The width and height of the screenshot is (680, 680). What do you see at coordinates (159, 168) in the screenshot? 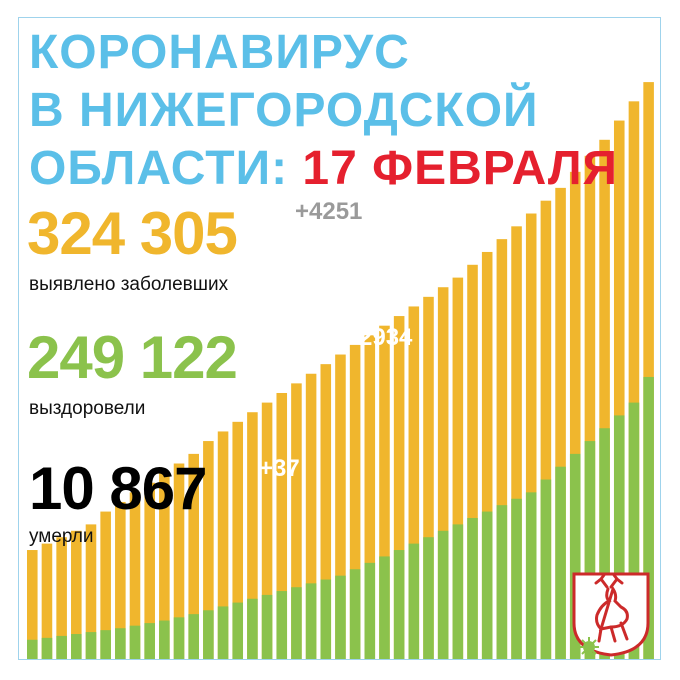
I see `title-region: ОБЛАСТИ:` at bounding box center [159, 168].